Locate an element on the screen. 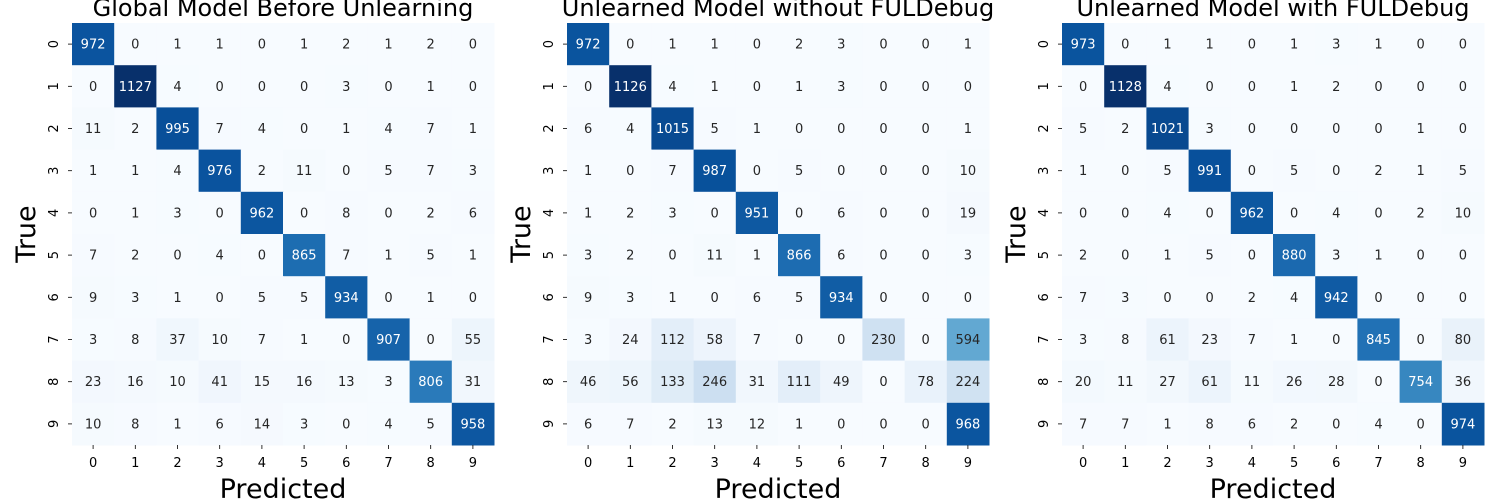  cell-value-r9-c0: 10 is located at coordinates (93, 424).